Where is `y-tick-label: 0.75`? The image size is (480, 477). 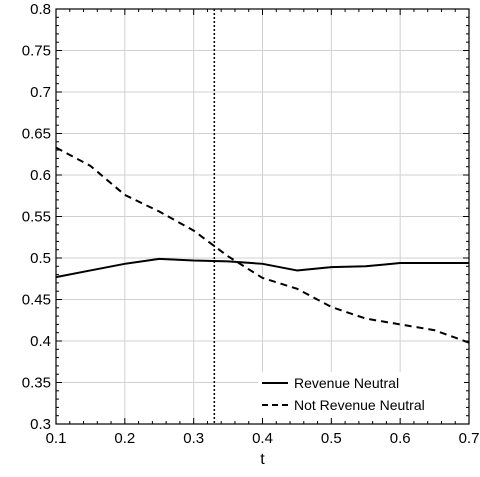 y-tick-label: 0.75 is located at coordinates (36, 51).